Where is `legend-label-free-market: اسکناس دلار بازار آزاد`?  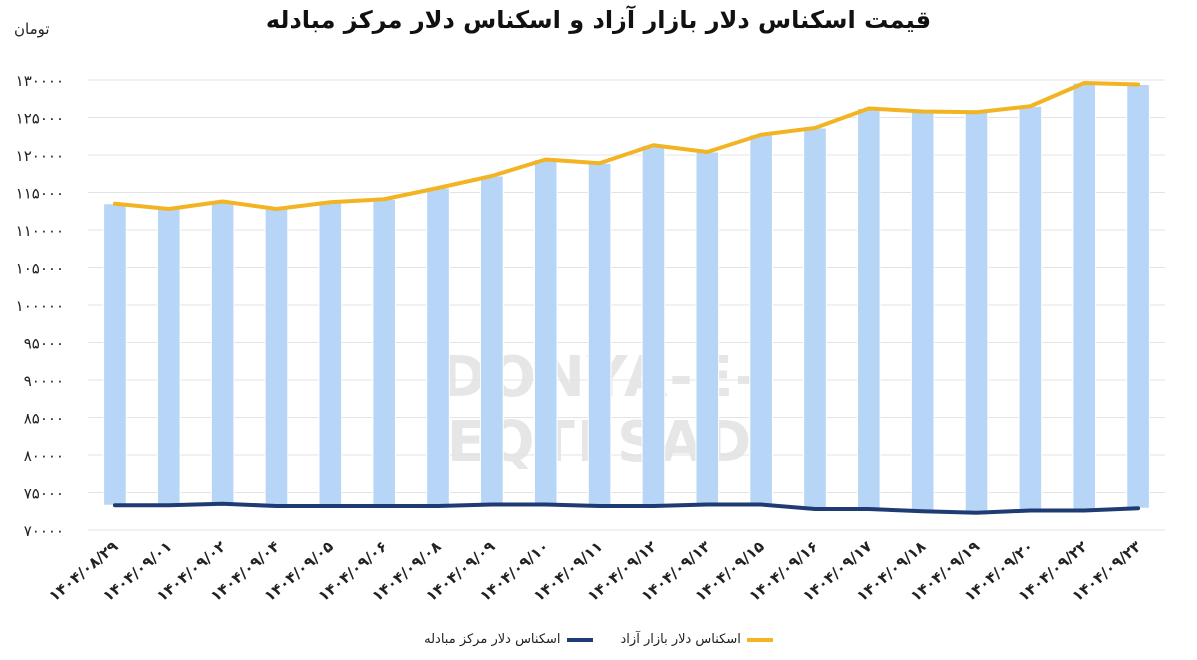 legend-label-free-market: اسکناس دلار بازار آزاد is located at coordinates (680, 639).